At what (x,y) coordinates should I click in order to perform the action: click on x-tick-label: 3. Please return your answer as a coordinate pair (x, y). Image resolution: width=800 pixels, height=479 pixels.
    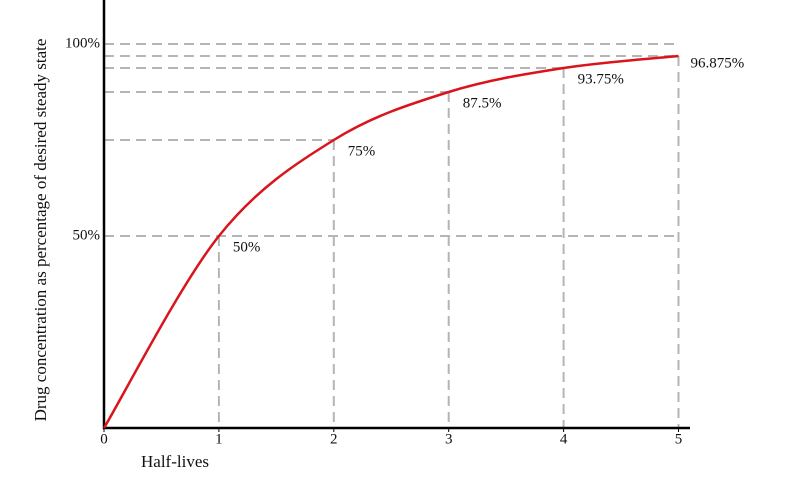
    Looking at the image, I should click on (449, 439).